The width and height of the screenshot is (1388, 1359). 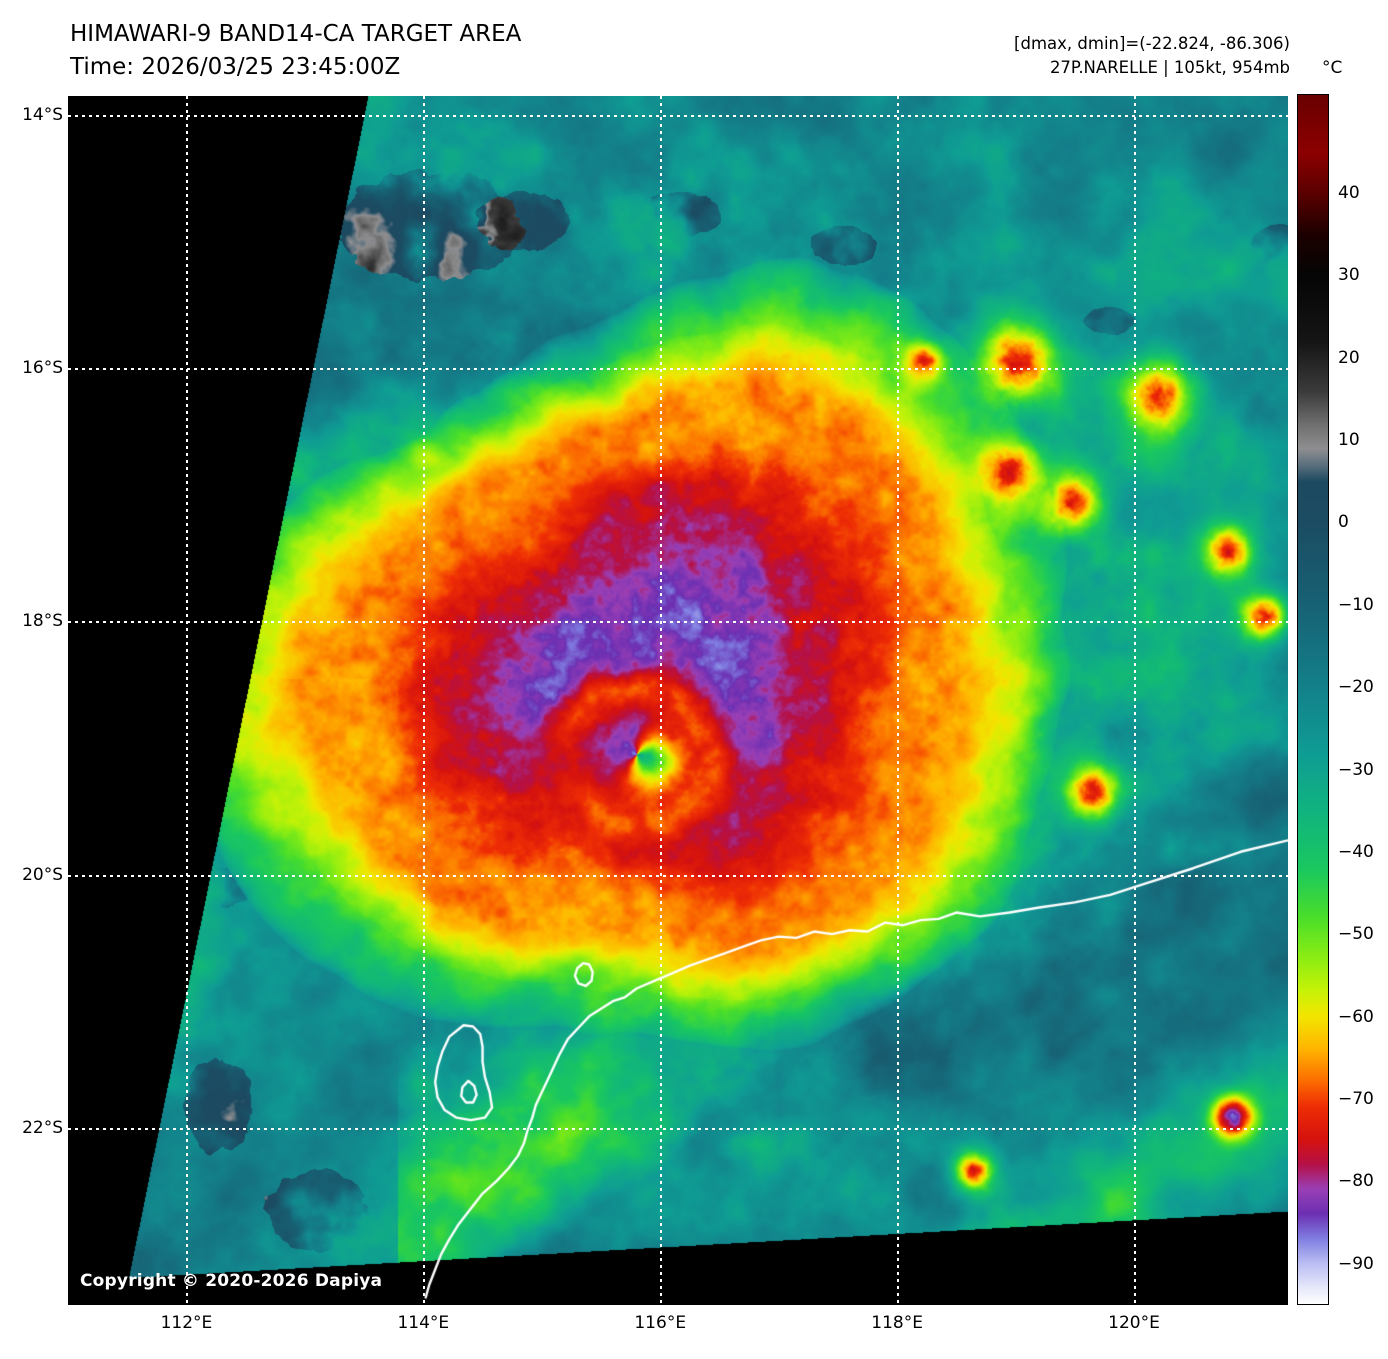 I want to click on colorbar-tick-label: 40, so click(x=1349, y=192).